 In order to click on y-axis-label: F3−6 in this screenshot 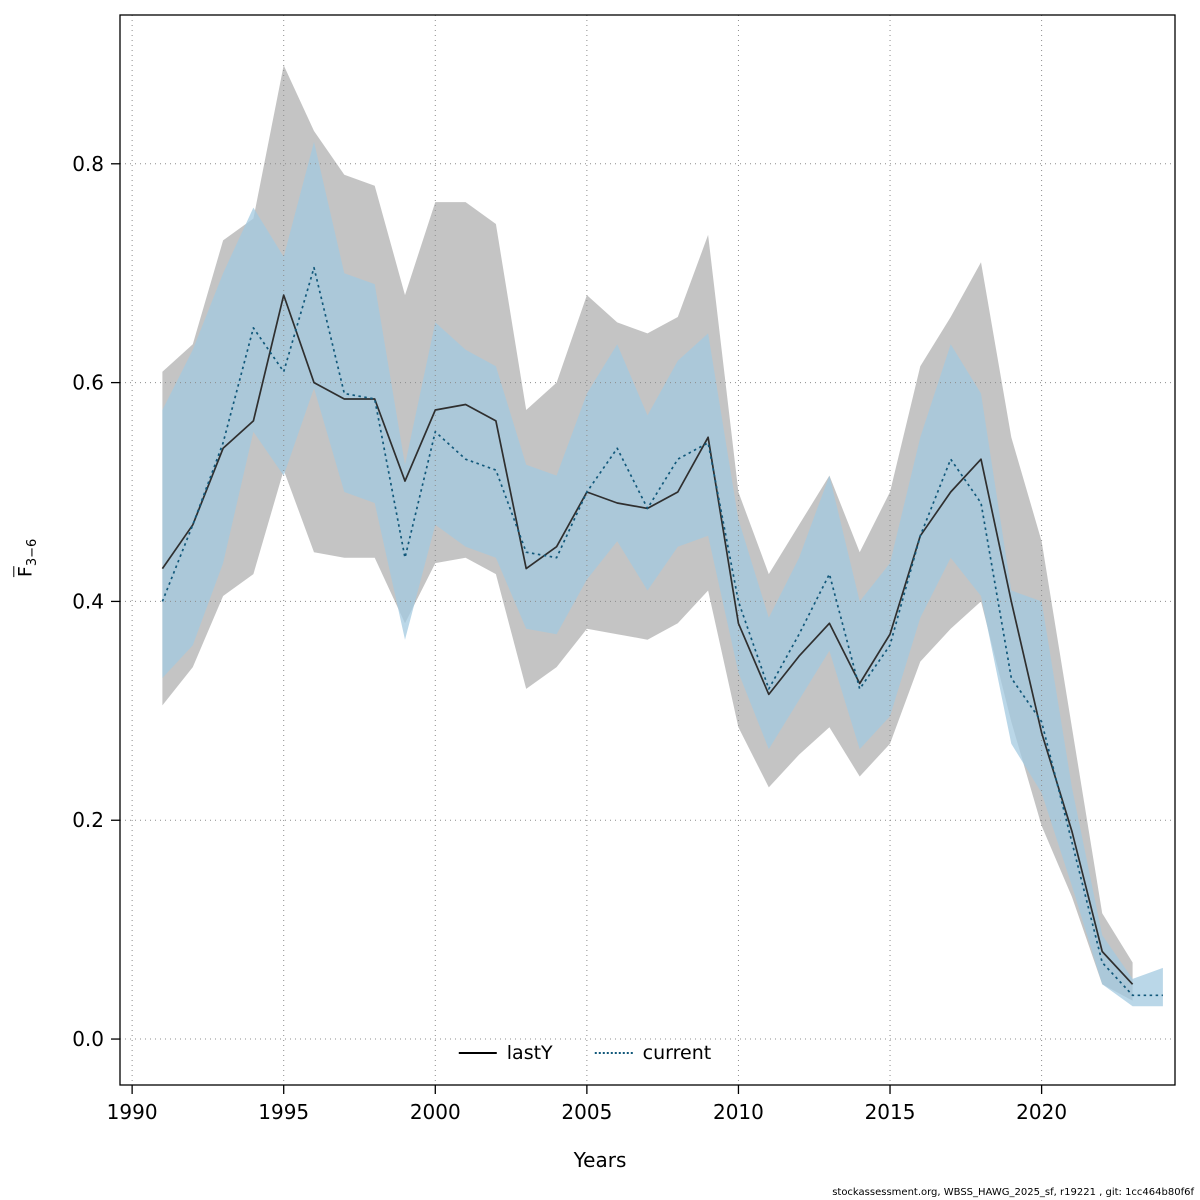, I will do `click(27, 558)`.